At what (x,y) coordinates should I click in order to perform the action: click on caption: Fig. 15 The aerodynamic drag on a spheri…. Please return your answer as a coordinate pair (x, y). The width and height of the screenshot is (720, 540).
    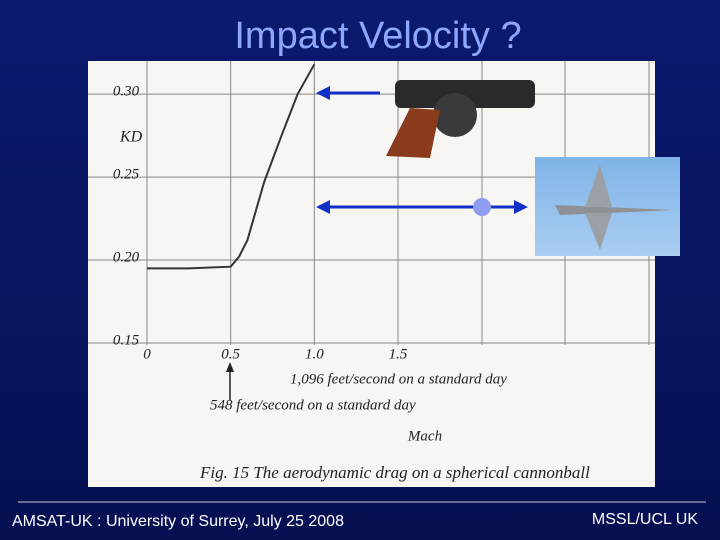
    Looking at the image, I should click on (394, 472).